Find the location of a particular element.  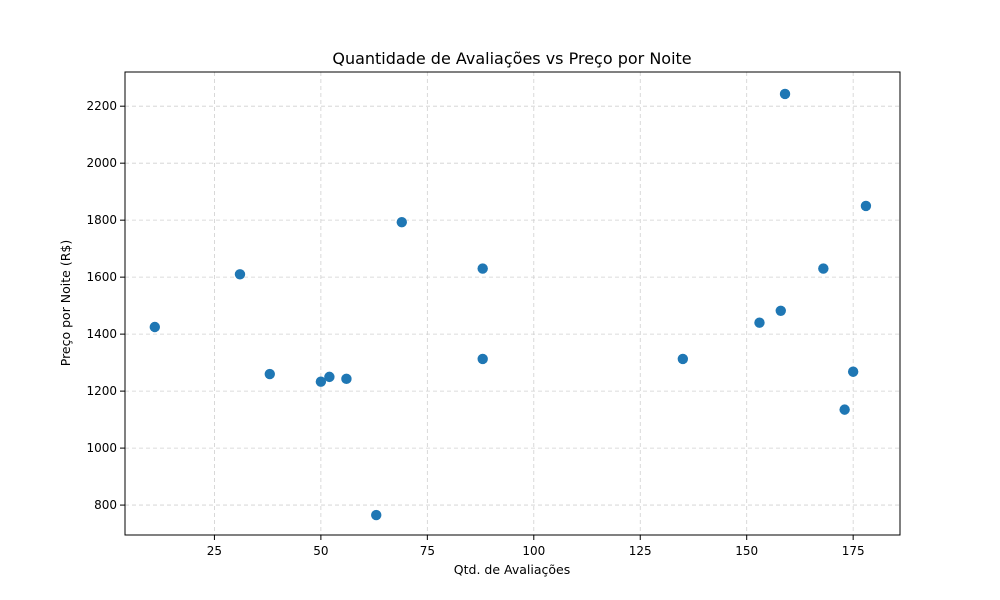

y-tick-label: 1200 is located at coordinates (101, 391).